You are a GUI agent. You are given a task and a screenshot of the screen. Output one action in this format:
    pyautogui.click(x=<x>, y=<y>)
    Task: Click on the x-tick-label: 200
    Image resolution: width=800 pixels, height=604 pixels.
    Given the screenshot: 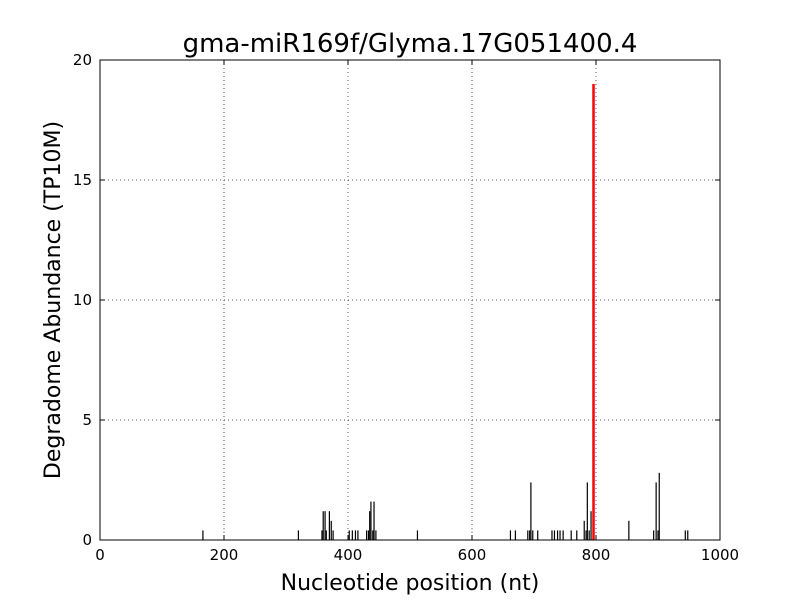 What is the action you would take?
    pyautogui.click(x=224, y=555)
    